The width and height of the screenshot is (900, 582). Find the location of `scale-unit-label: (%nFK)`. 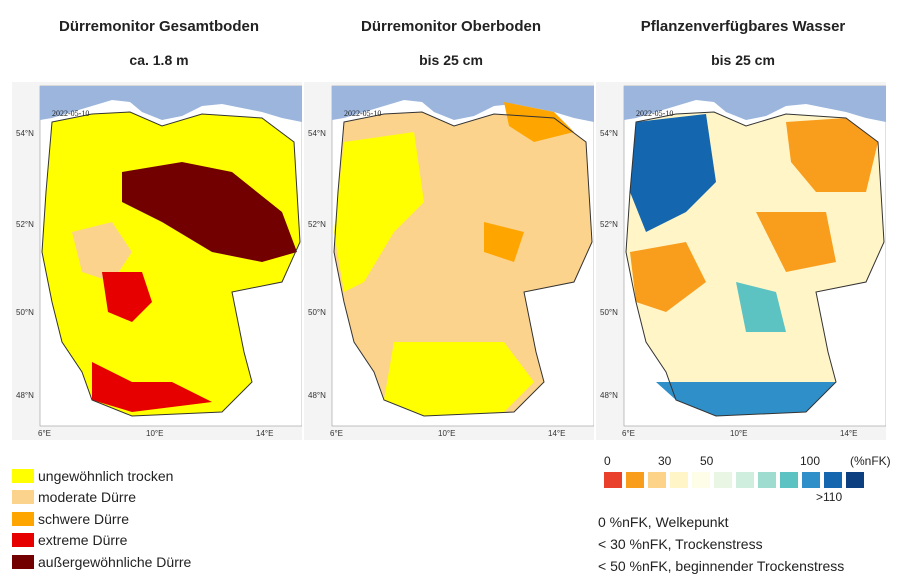

scale-unit-label: (%nFK) is located at coordinates (870, 461).